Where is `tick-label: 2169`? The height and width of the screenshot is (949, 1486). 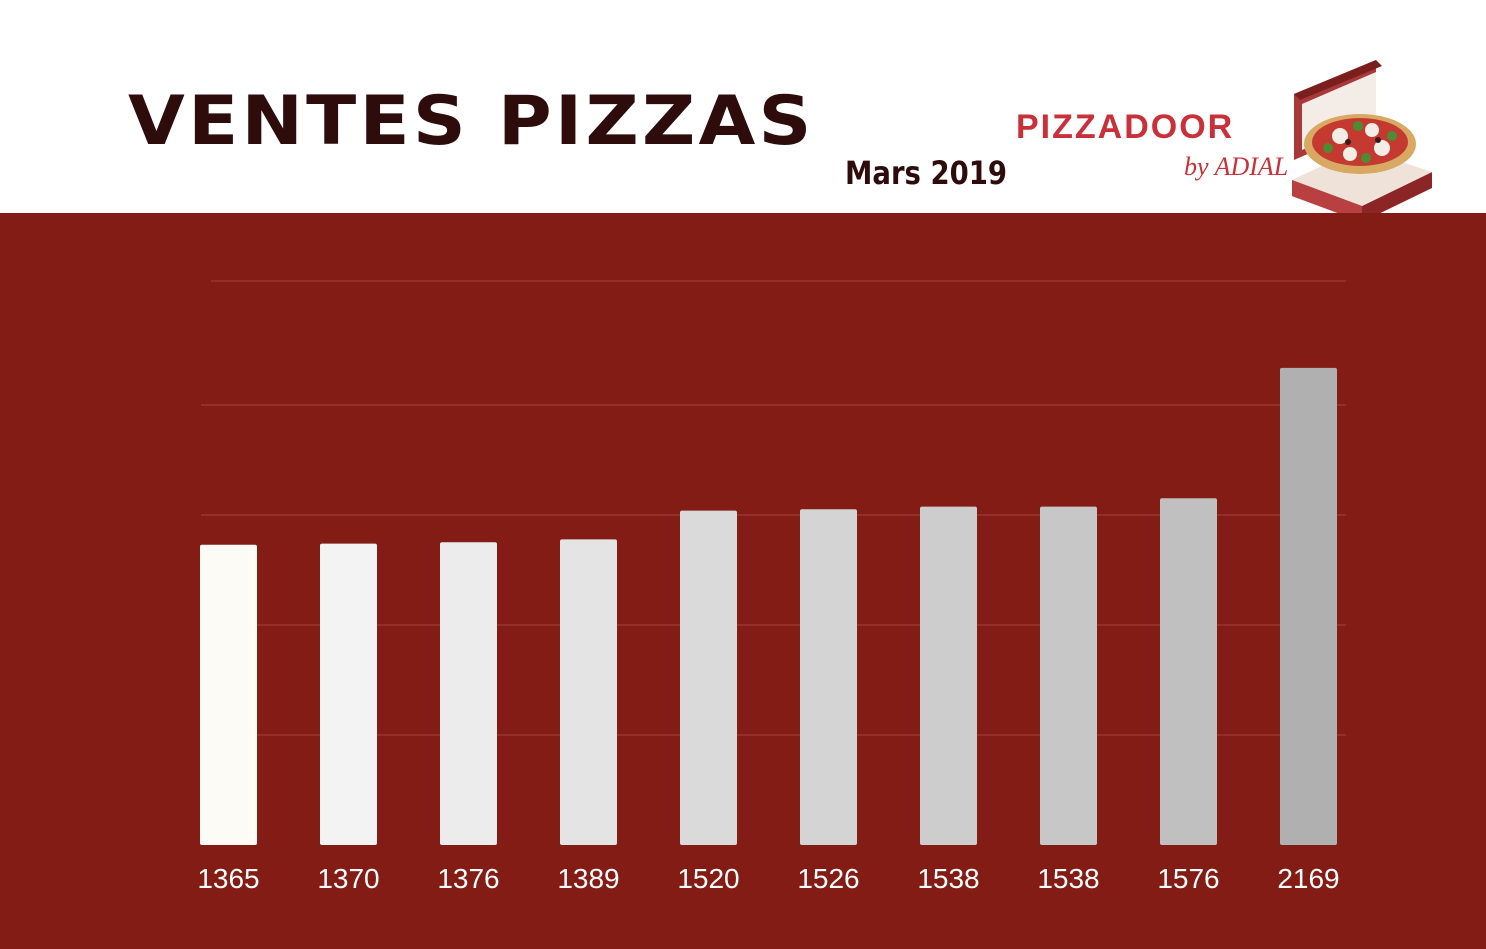
tick-label: 2169 is located at coordinates (1308, 878).